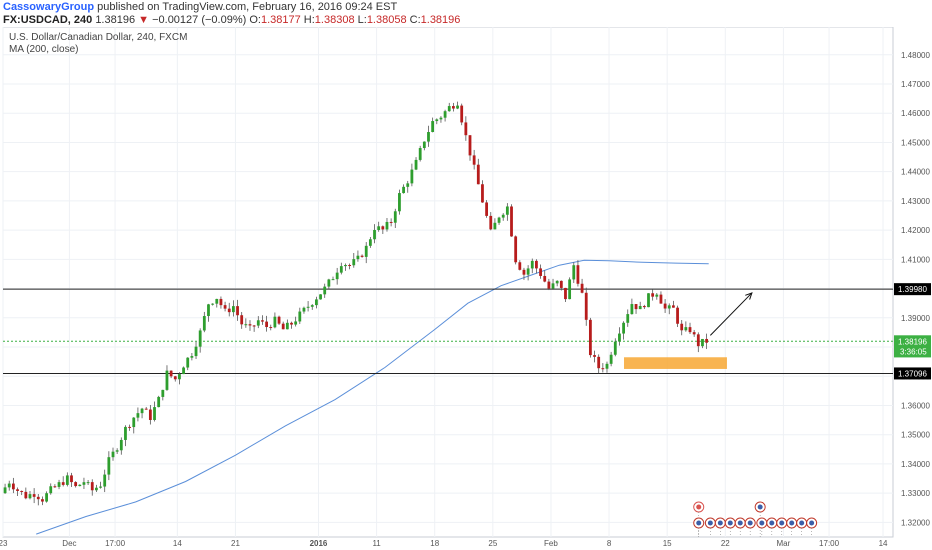 This screenshot has width=932, height=550. I want to click on time-tick-label: 11, so click(376, 543).